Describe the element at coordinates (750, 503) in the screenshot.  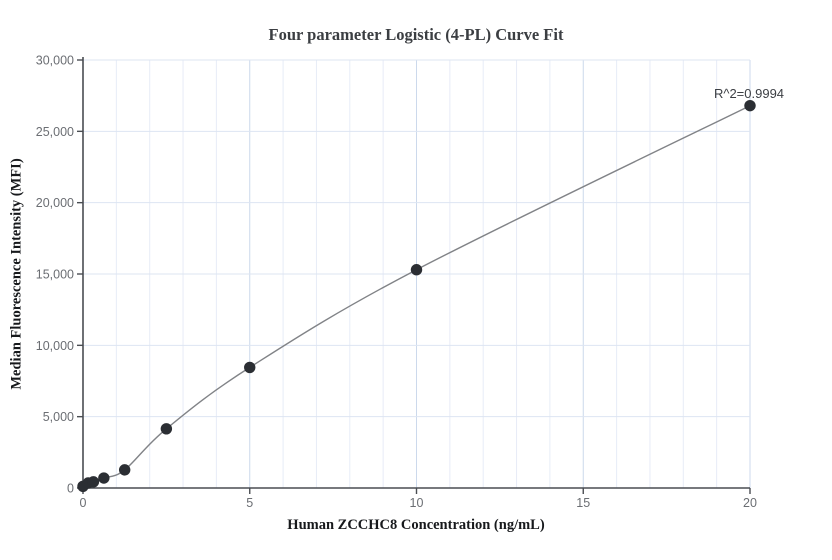
I see `x-tick-label: 20` at that location.